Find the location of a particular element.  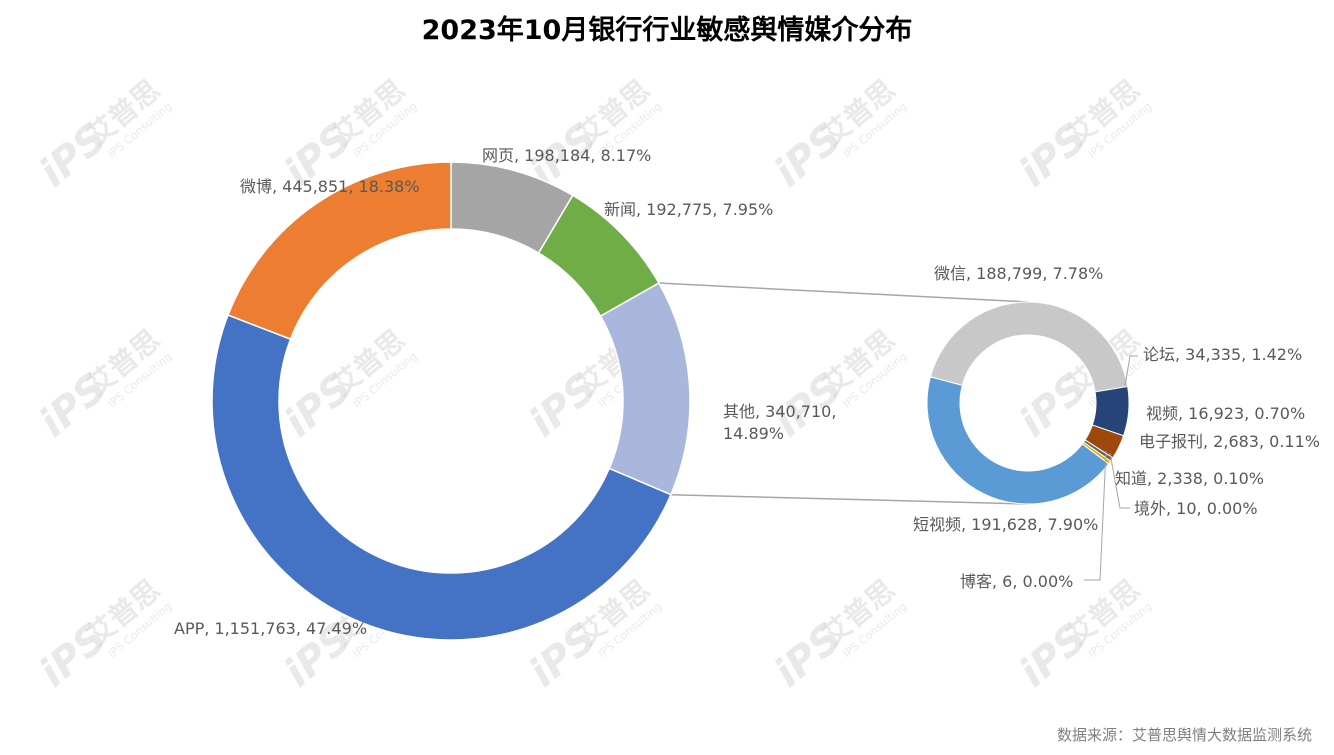

data-label: APP, 1,151,763, 47.49% is located at coordinates (270, 628).